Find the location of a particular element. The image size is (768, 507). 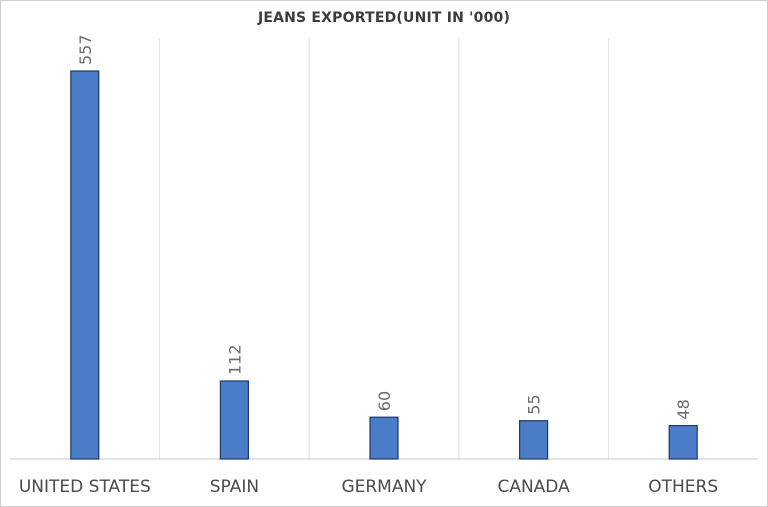

x-tick-label: UNITED STATES is located at coordinates (85, 487).